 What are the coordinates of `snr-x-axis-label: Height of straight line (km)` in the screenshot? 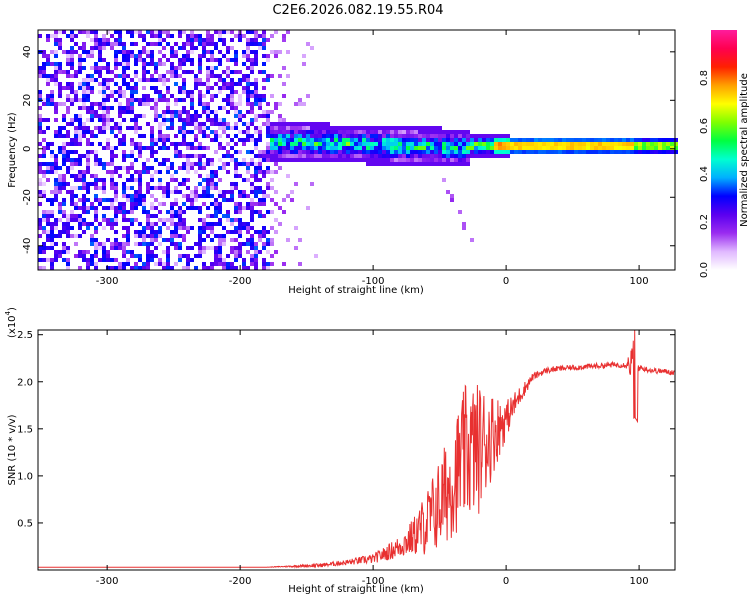 It's located at (356, 589).